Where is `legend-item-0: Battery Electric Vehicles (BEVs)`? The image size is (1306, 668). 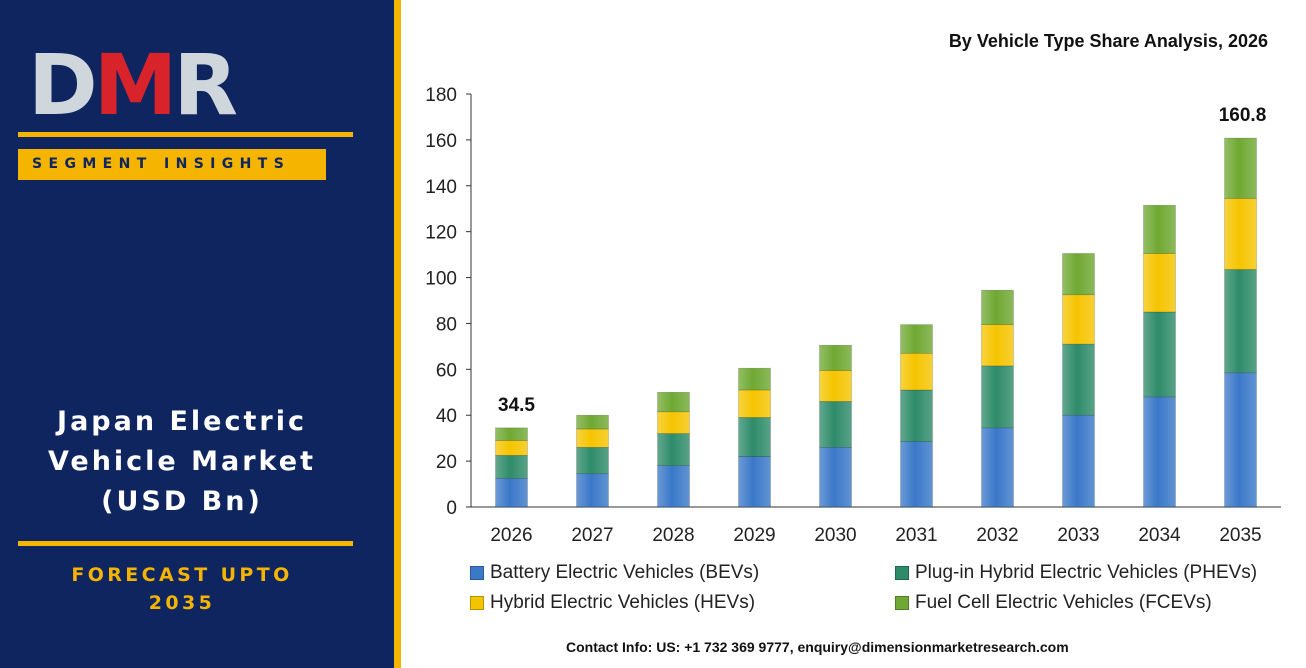 legend-item-0: Battery Electric Vehicles (BEVs) is located at coordinates (614, 573).